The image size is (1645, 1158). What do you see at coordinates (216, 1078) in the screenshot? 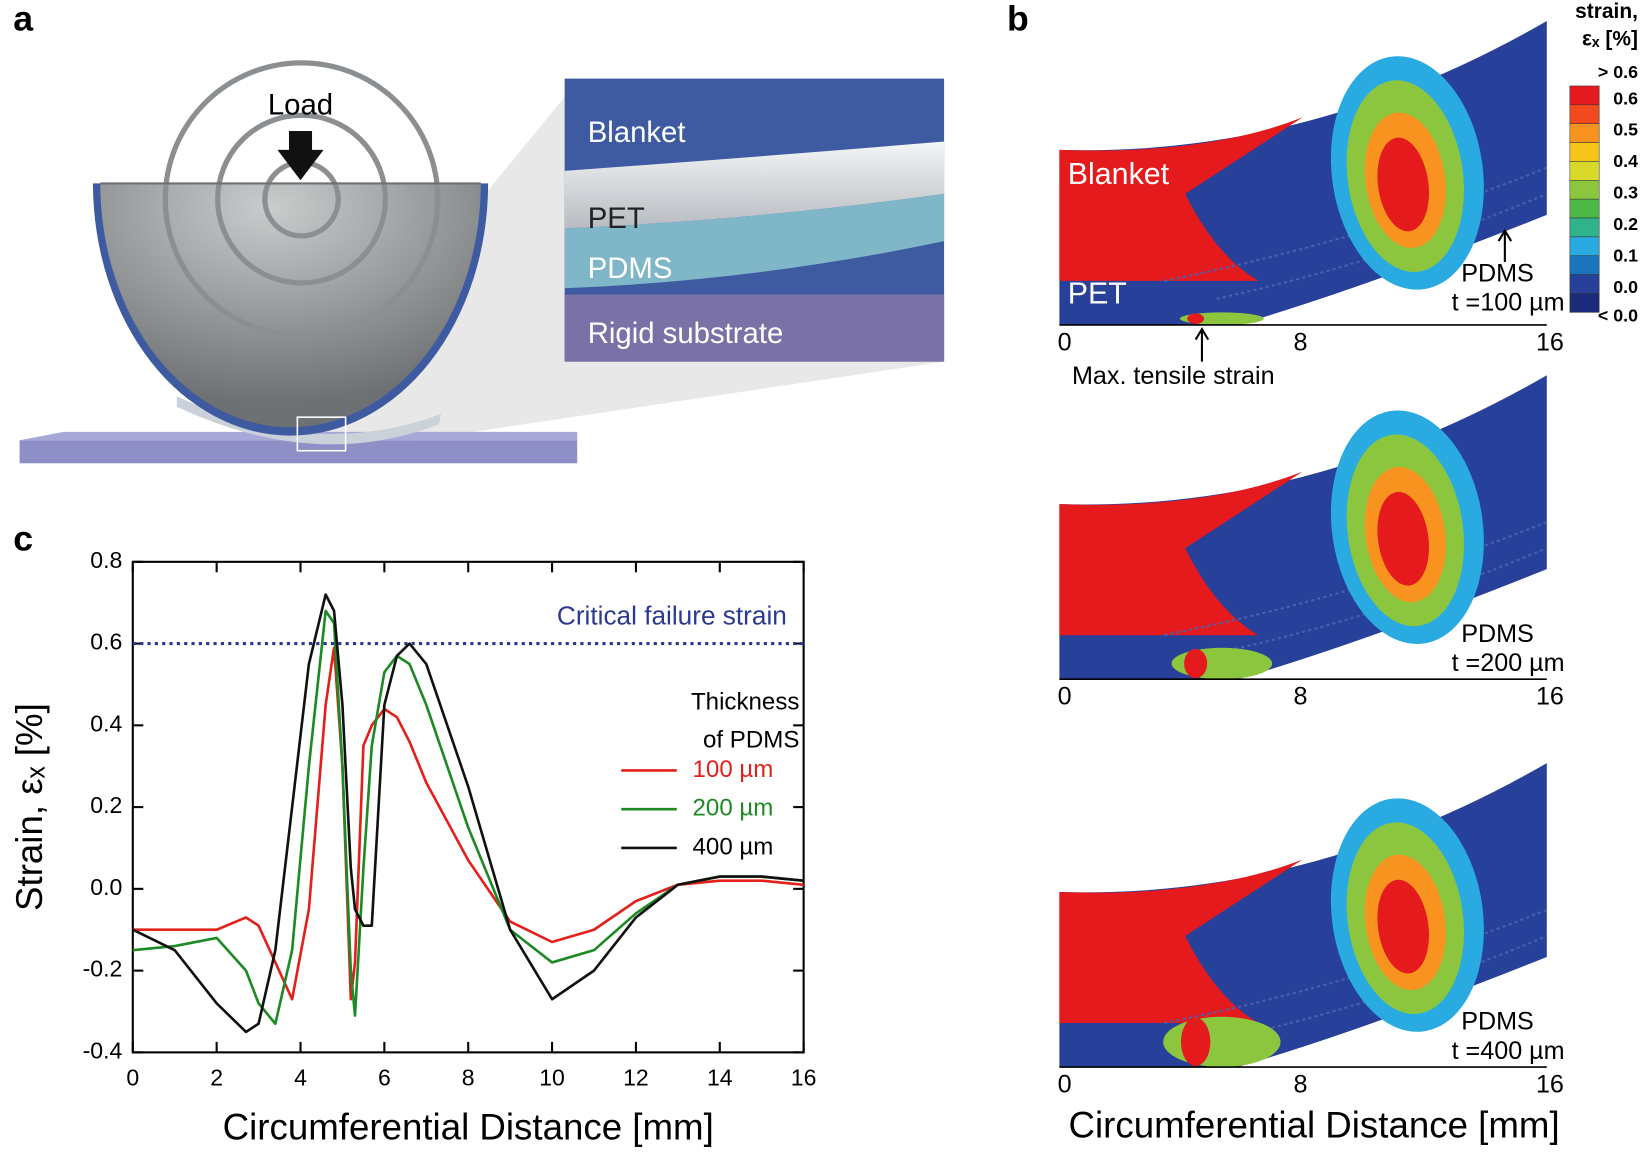
I see `x-tick-label: 2` at bounding box center [216, 1078].